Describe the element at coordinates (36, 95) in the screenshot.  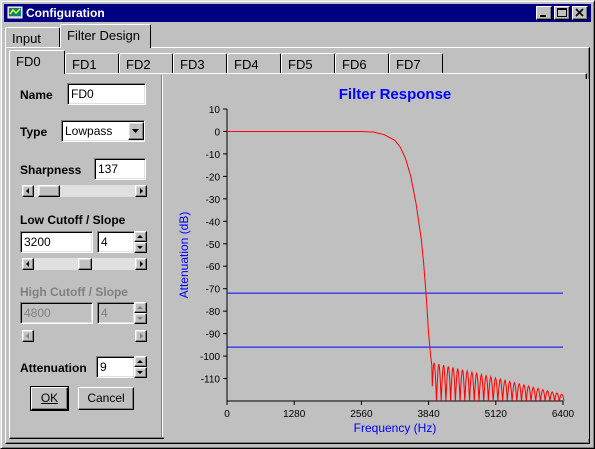
I see `name-label: Name` at that location.